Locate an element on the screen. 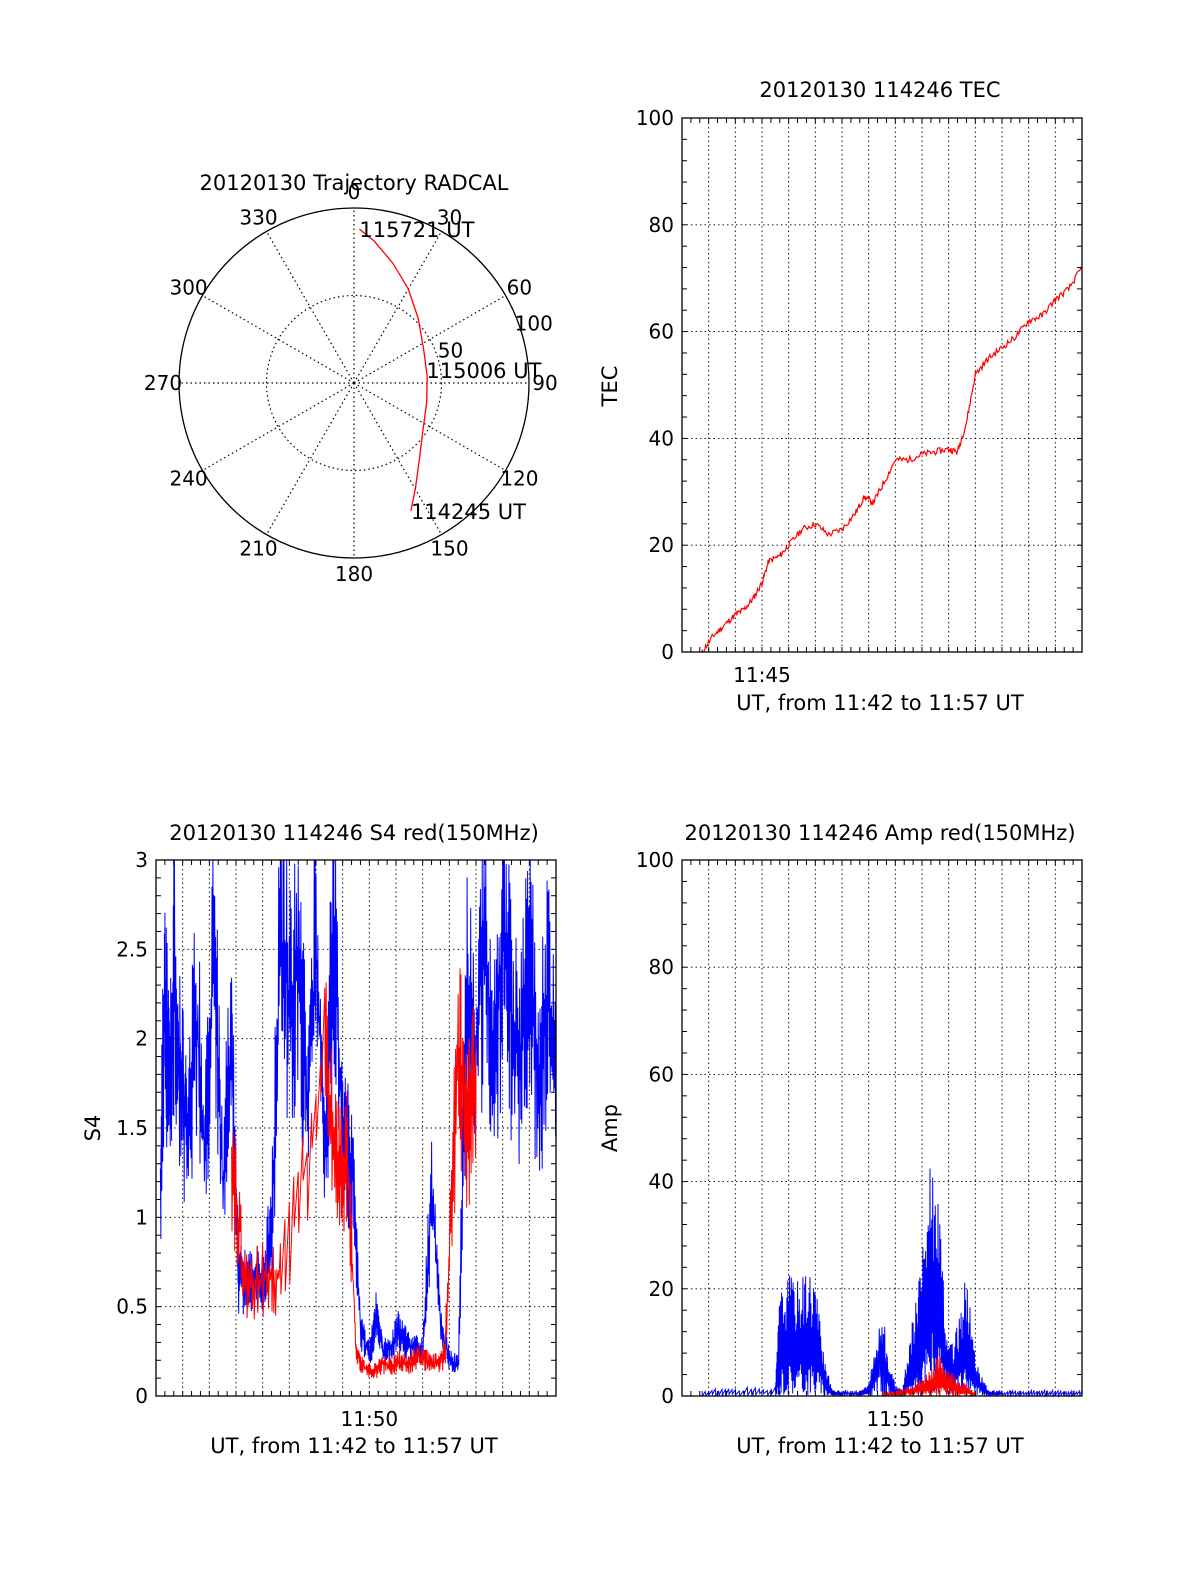 The height and width of the screenshot is (1575, 1200). s4-xlabel: UT, from 11:42 to 11:57 UT is located at coordinates (354, 1446).